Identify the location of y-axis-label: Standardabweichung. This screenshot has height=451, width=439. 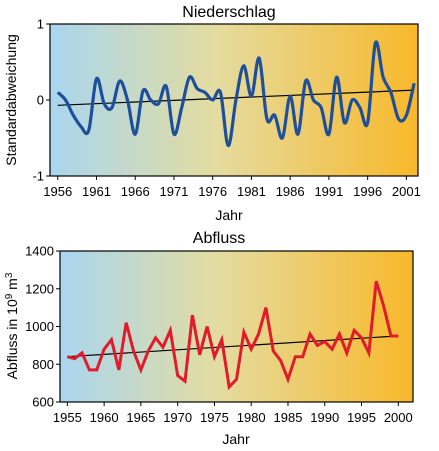
(11, 100).